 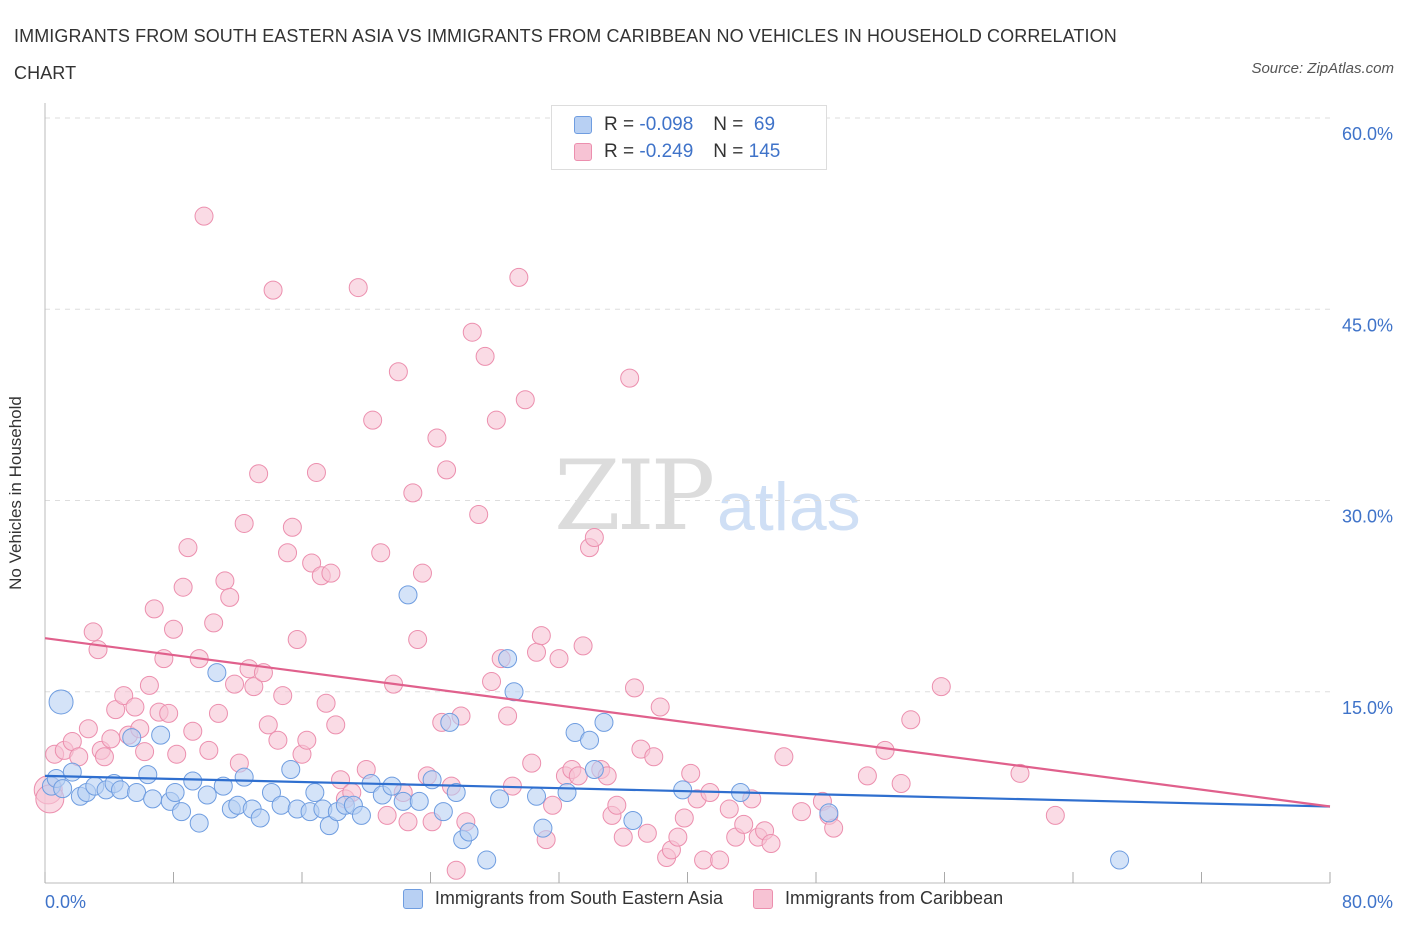 I want to click on legend-swatch-pink, so click(x=583, y=152).